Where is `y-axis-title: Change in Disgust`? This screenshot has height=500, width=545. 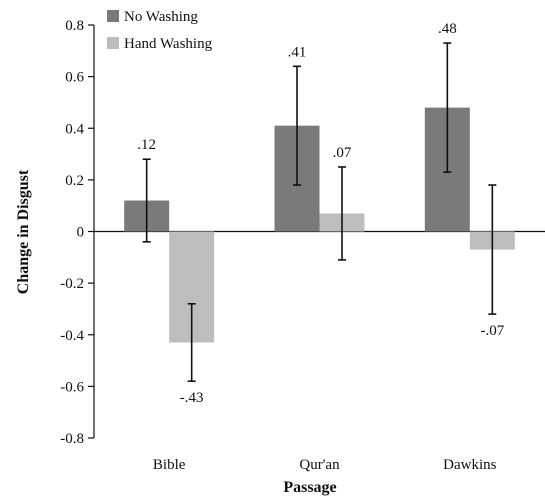 y-axis-title: Change in Disgust is located at coordinates (23, 231).